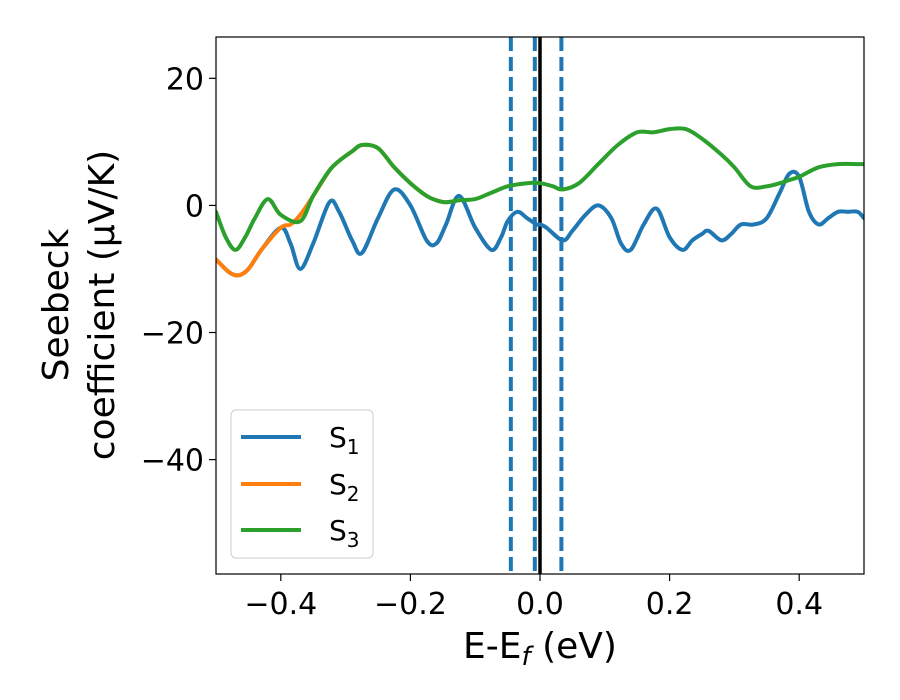 The image size is (900, 700). Describe the element at coordinates (353, 494) in the screenshot. I see `legend-label-s2-sub: 2` at that location.